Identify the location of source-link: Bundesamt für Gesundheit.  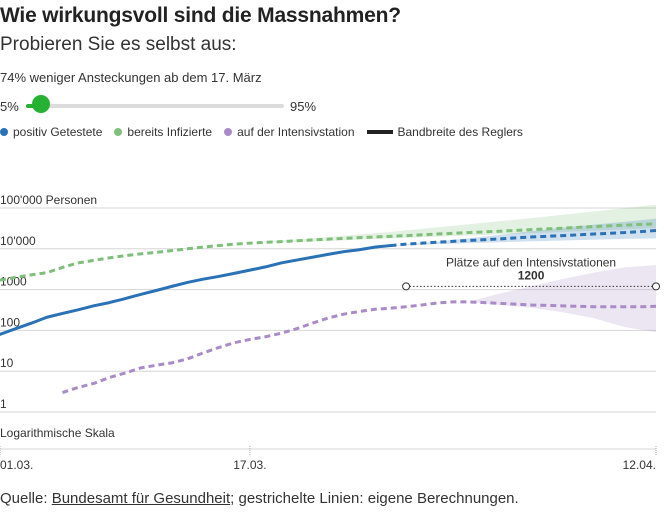
(141, 498).